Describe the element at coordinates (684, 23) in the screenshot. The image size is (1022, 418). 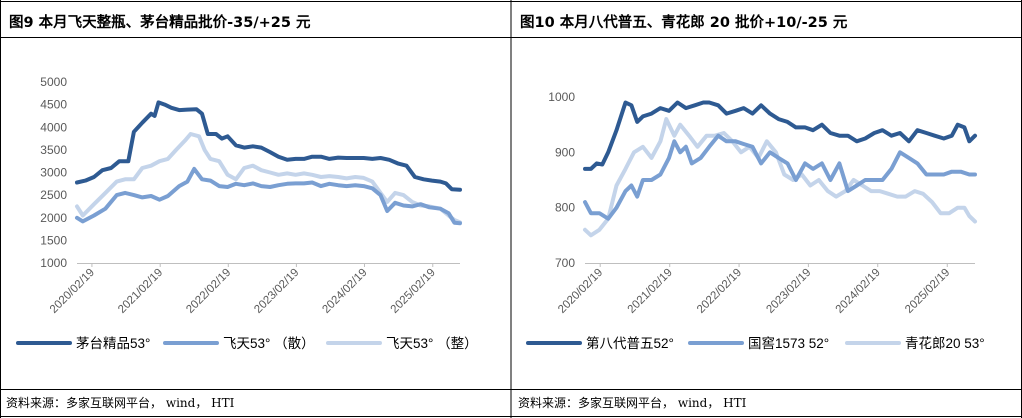
I see `panel-title-right: 图10 本月八代普五、青花郎 20 批价+10/-25 元` at that location.